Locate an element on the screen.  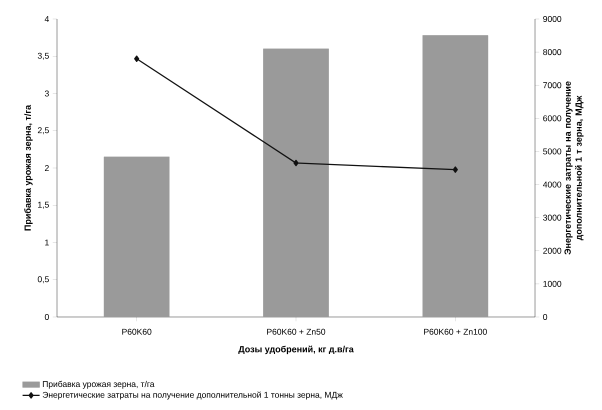
y2-tick-label: 8000 is located at coordinates (552, 52).